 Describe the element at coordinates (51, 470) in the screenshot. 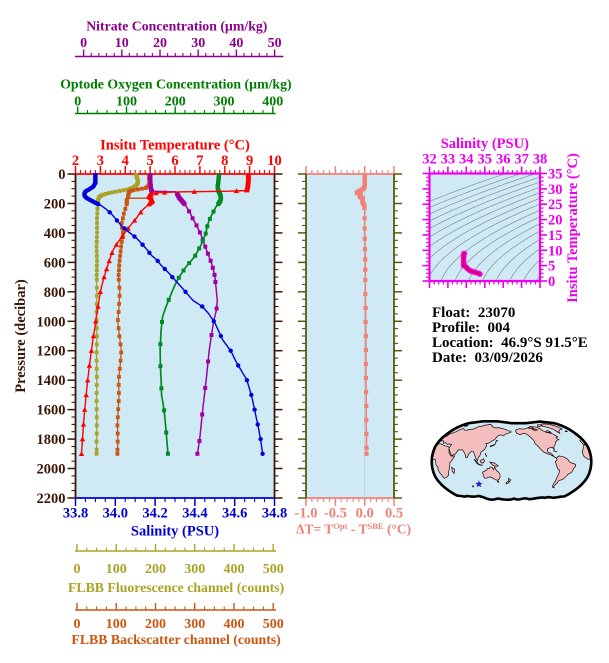

I see `svg-text: 2000` at that location.